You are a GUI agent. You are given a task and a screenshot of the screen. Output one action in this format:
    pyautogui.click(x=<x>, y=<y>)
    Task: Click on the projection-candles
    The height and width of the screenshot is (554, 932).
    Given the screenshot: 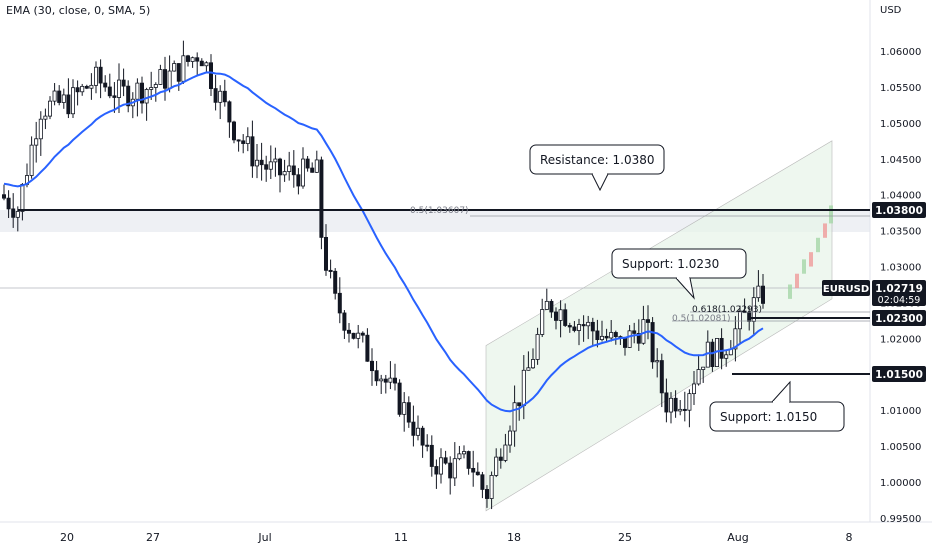 What is the action you would take?
    pyautogui.click(x=810, y=252)
    